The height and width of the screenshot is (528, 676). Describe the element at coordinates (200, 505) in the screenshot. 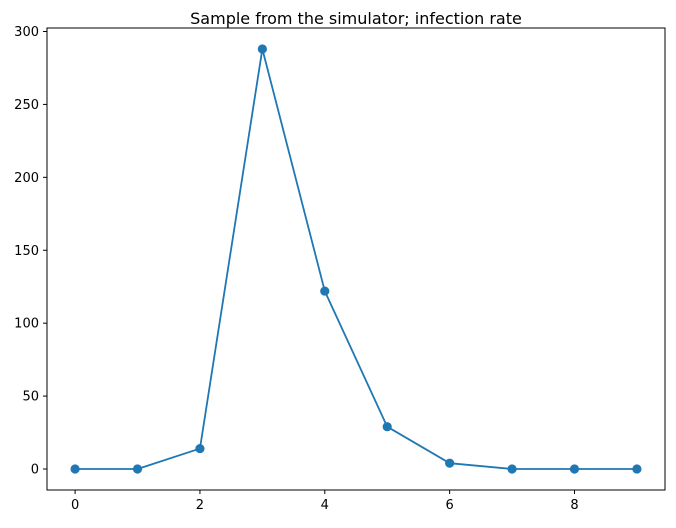

I see `x-tick-label: 2` at that location.